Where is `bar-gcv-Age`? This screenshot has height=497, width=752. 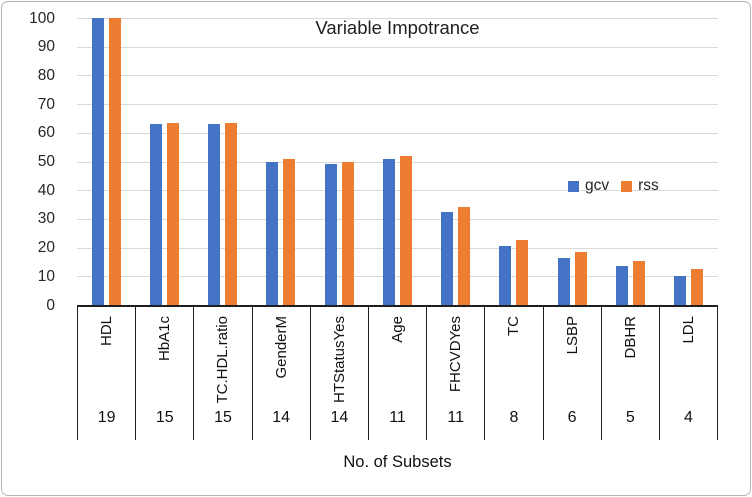
bar-gcv-Age is located at coordinates (388, 231).